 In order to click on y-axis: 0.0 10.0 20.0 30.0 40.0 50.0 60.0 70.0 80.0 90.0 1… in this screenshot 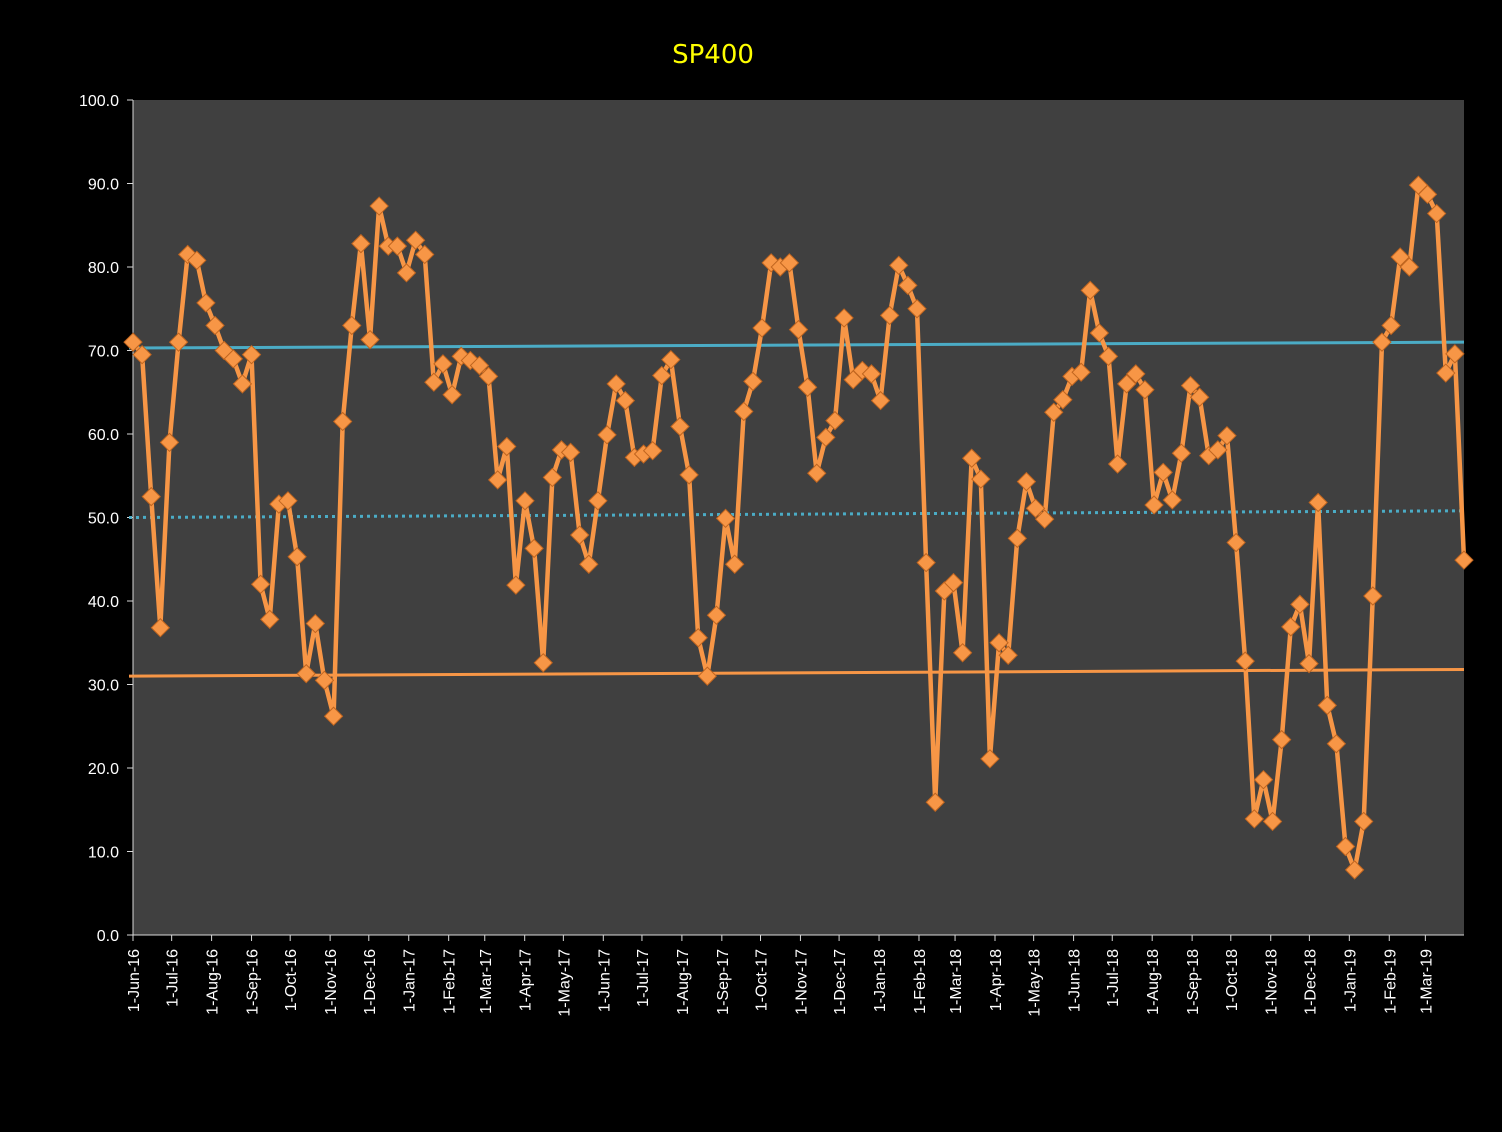, I will do `click(106, 519)`.